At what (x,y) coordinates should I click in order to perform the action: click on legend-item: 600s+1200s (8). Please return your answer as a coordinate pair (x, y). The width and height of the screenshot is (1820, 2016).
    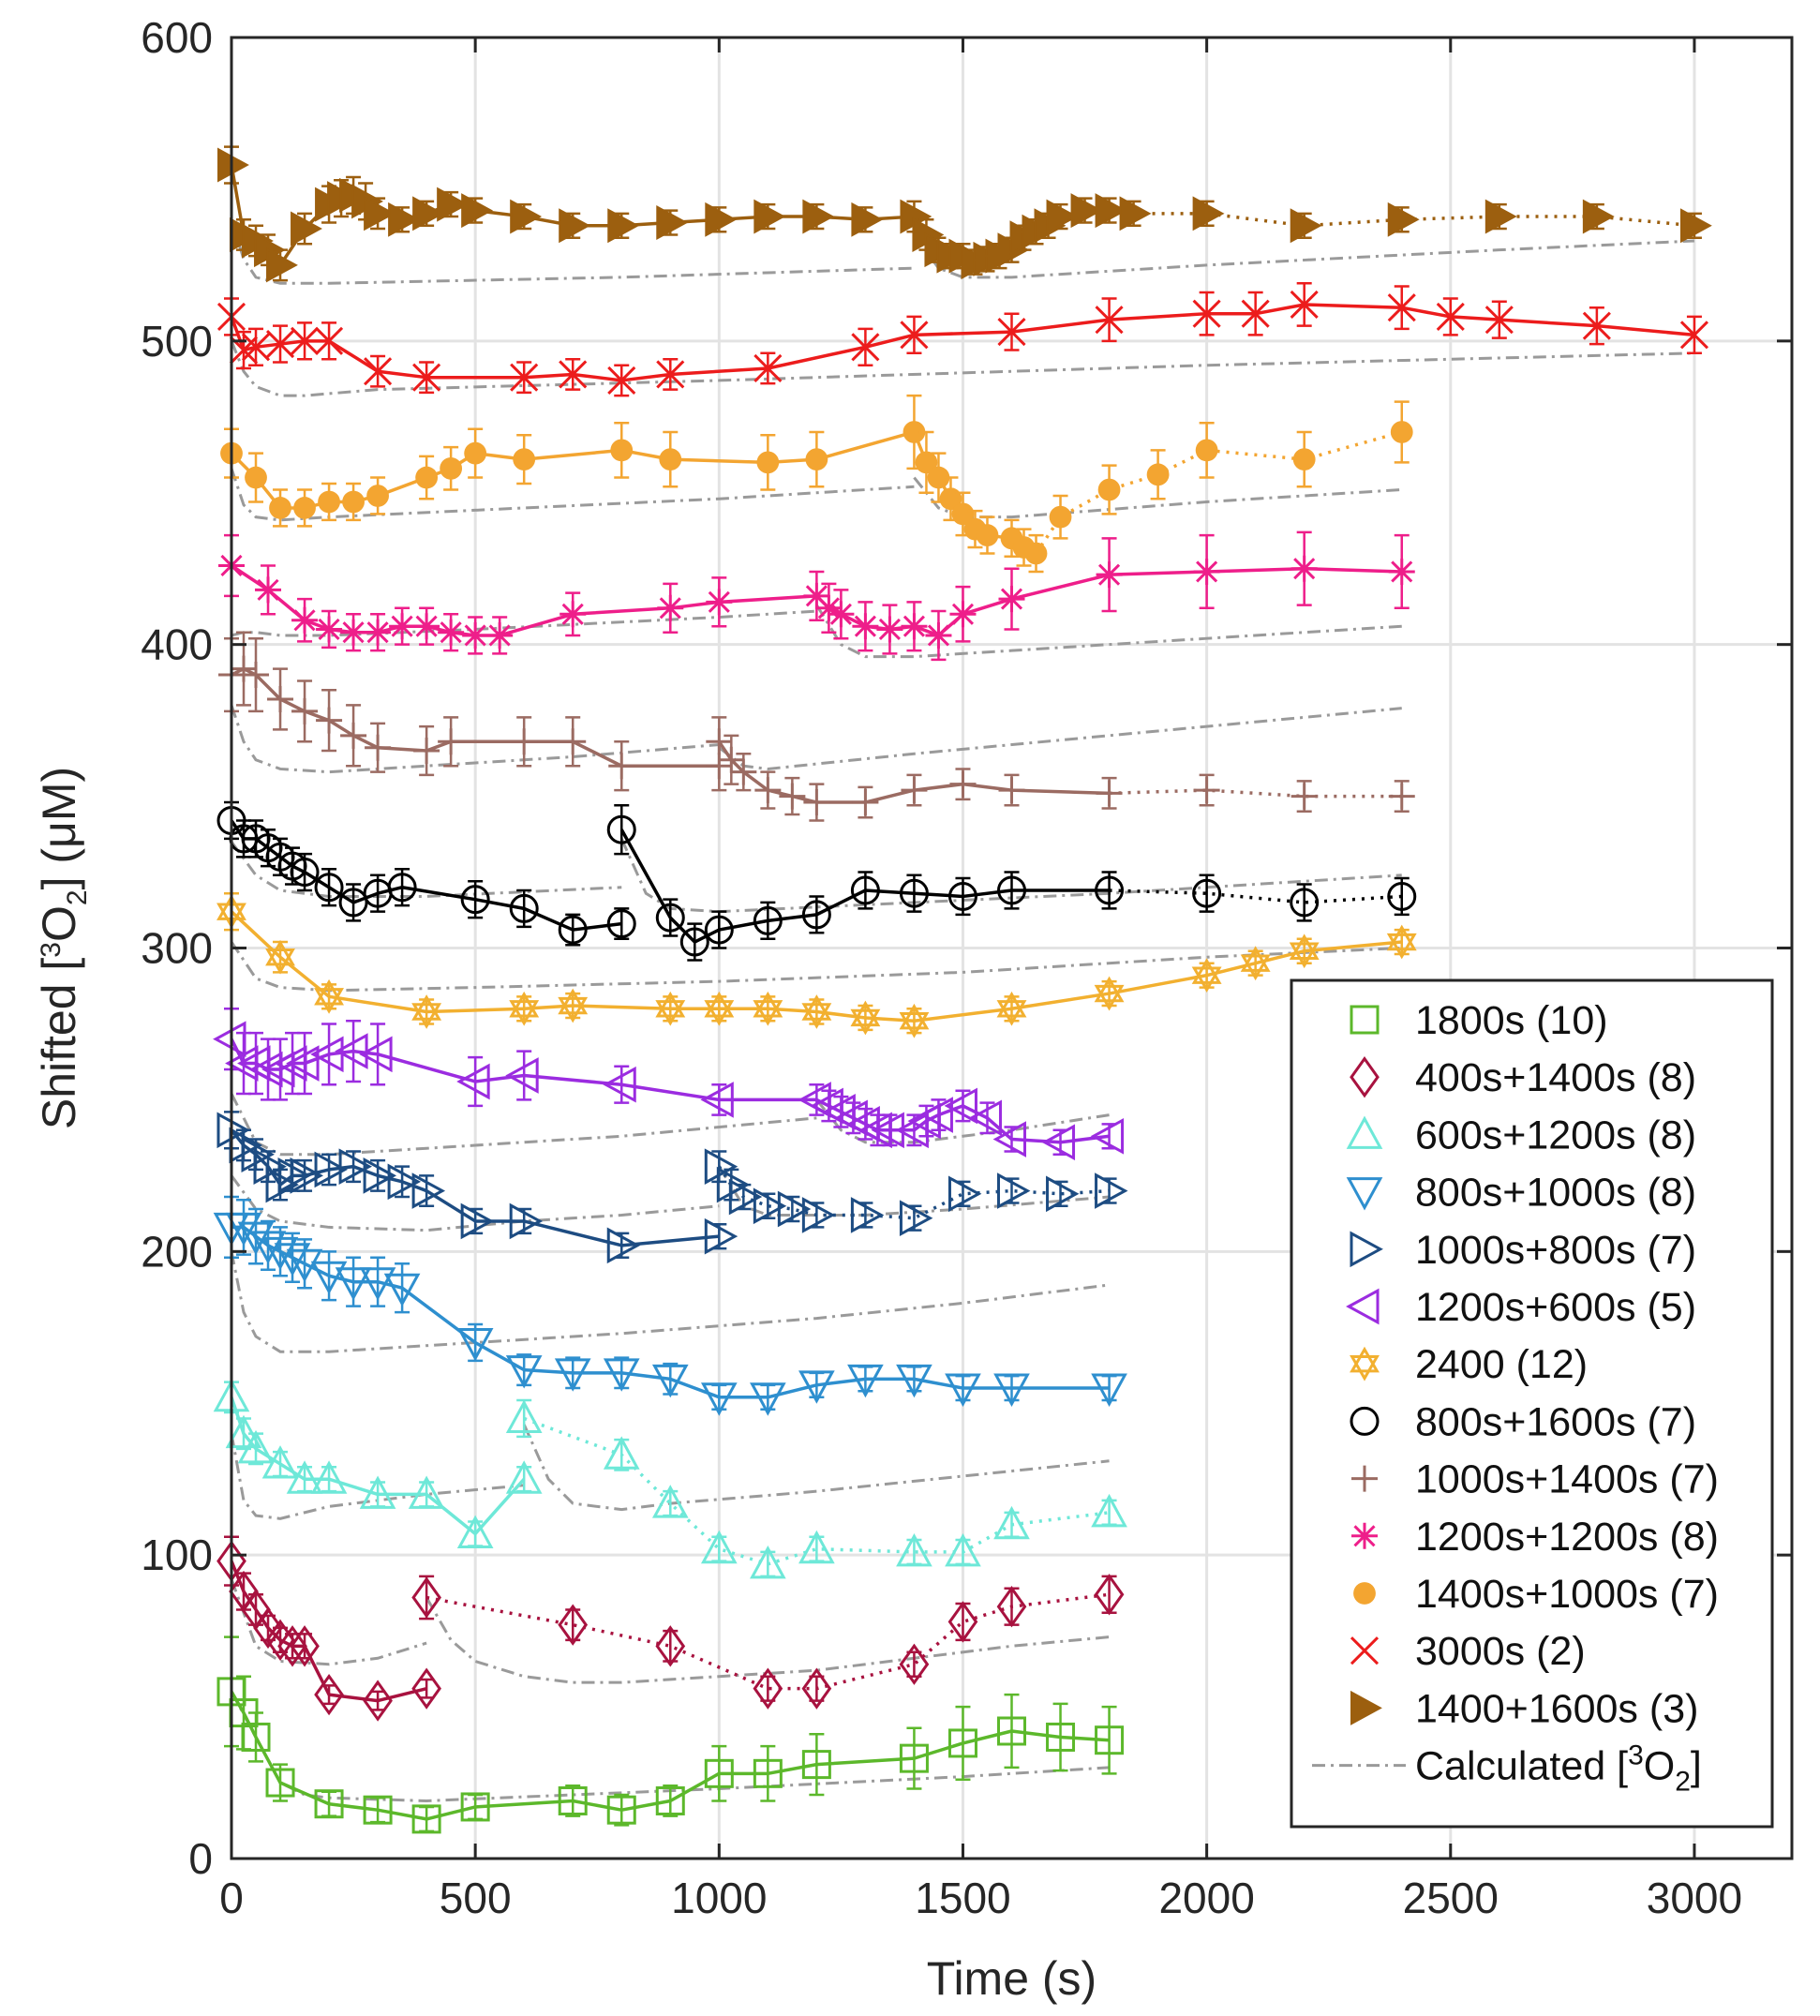
    Looking at the image, I should click on (1521, 1135).